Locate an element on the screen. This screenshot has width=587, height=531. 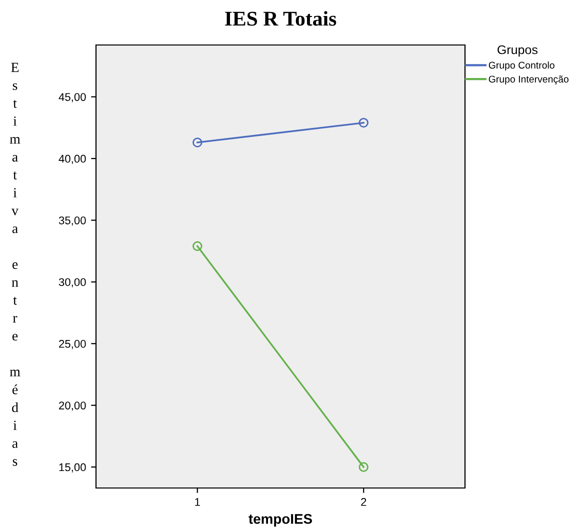
y-tick-label: 15,00 is located at coordinates (72, 467).